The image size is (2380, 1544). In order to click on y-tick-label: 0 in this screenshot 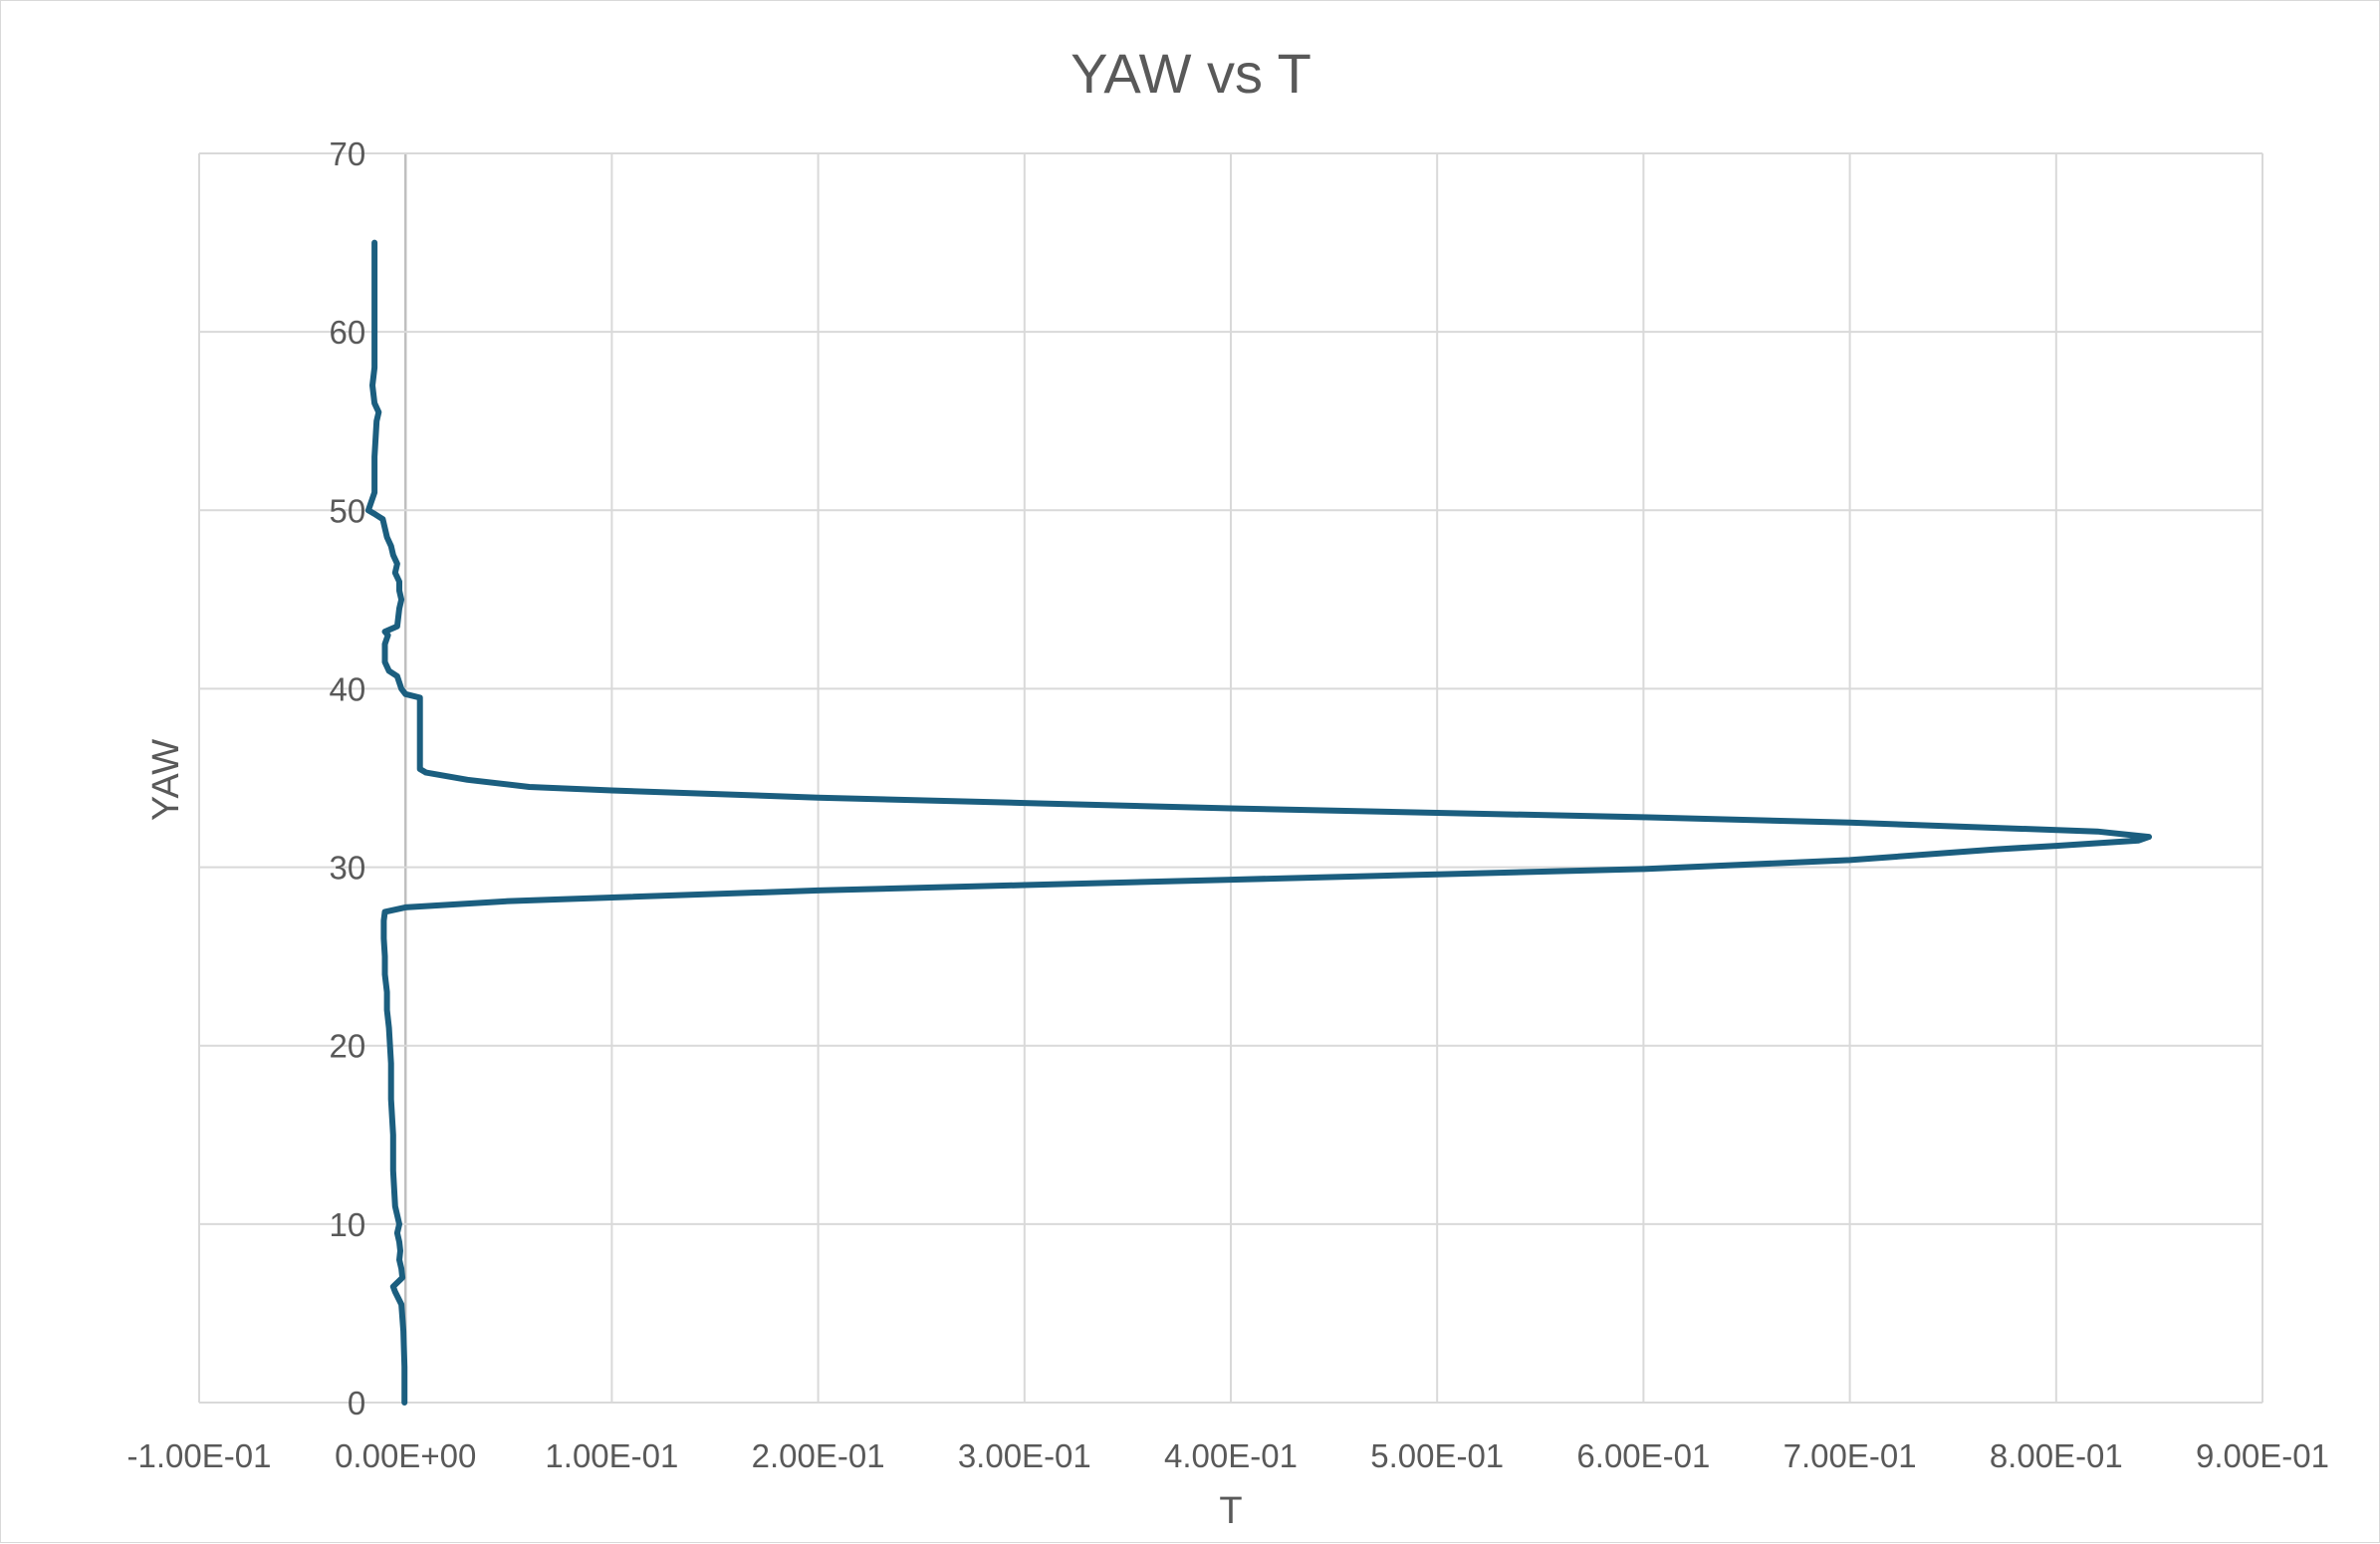, I will do `click(356, 1403)`.